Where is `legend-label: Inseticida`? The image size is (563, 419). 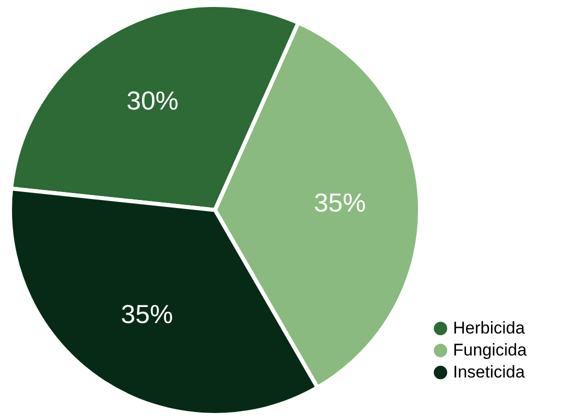
legend-label: Inseticida is located at coordinates (489, 372).